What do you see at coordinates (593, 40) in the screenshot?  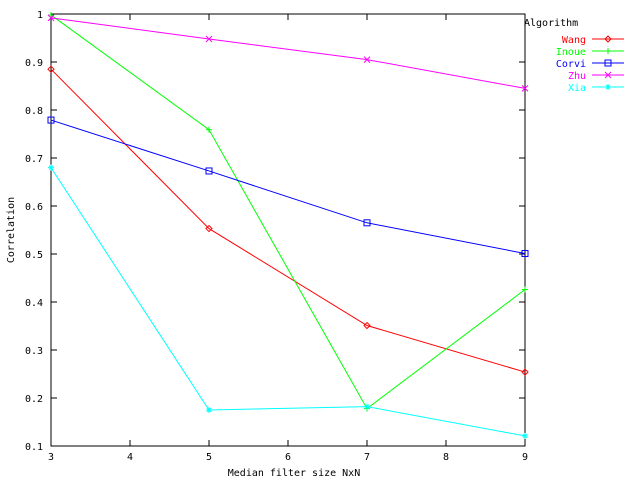 I see `legend-entry-wang: Wang` at bounding box center [593, 40].